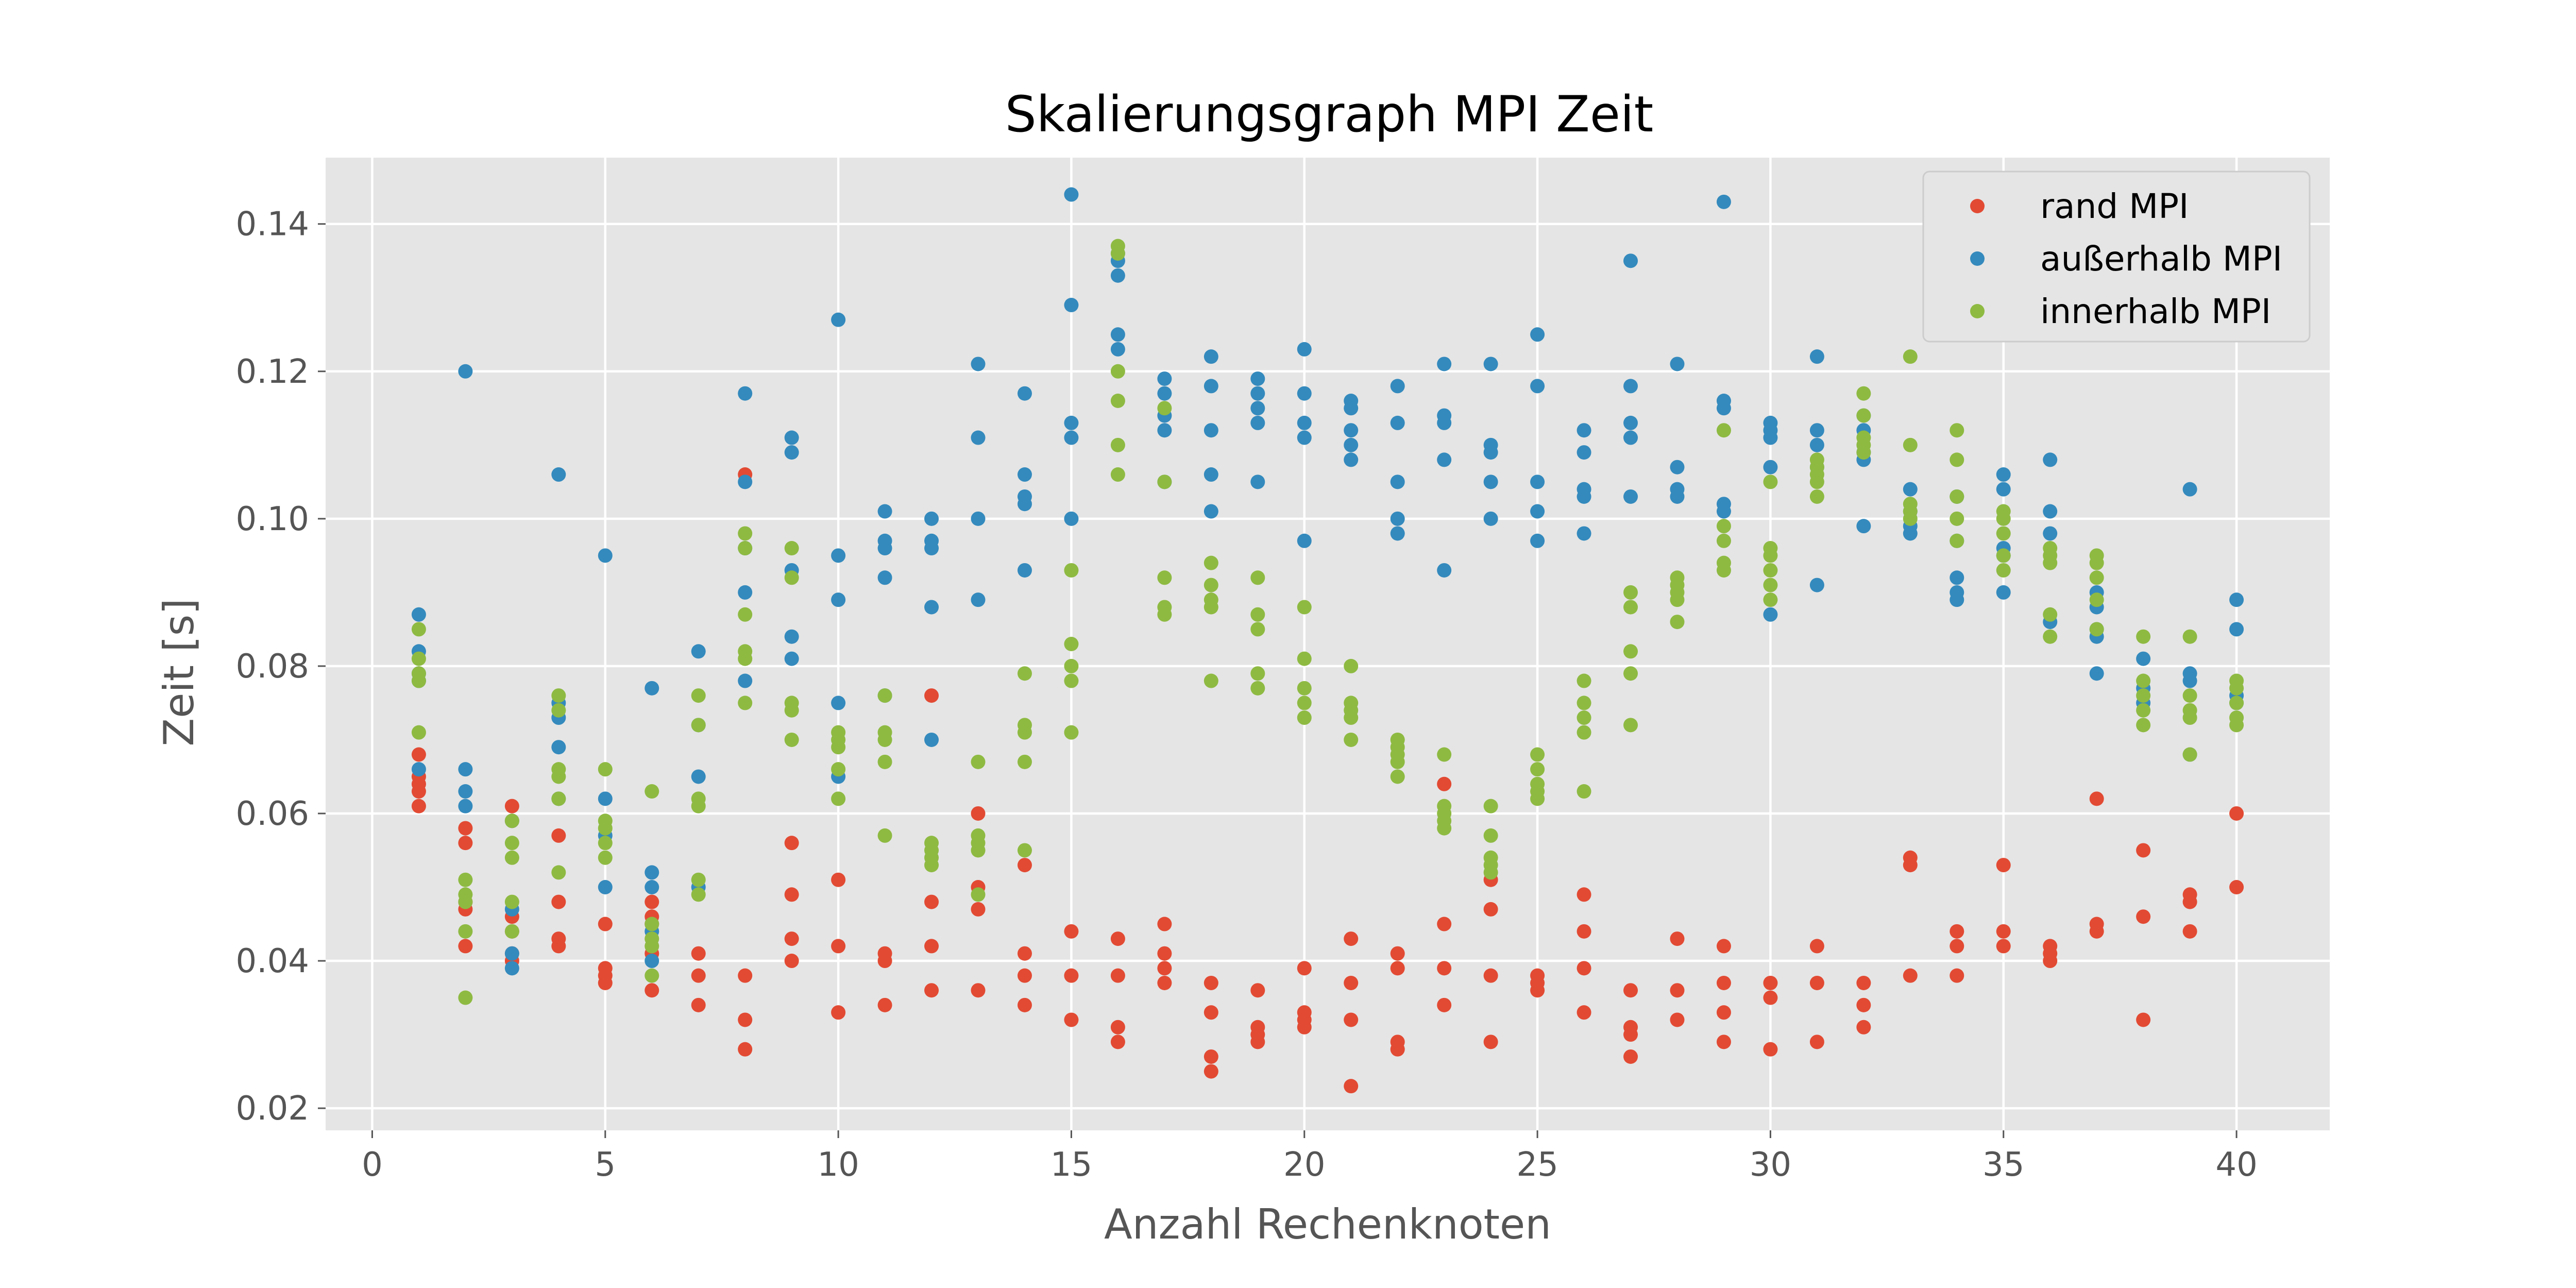 The width and height of the screenshot is (2576, 1288). Describe the element at coordinates (273, 1109) in the screenshot. I see `y-tick-label: 0.02` at that location.